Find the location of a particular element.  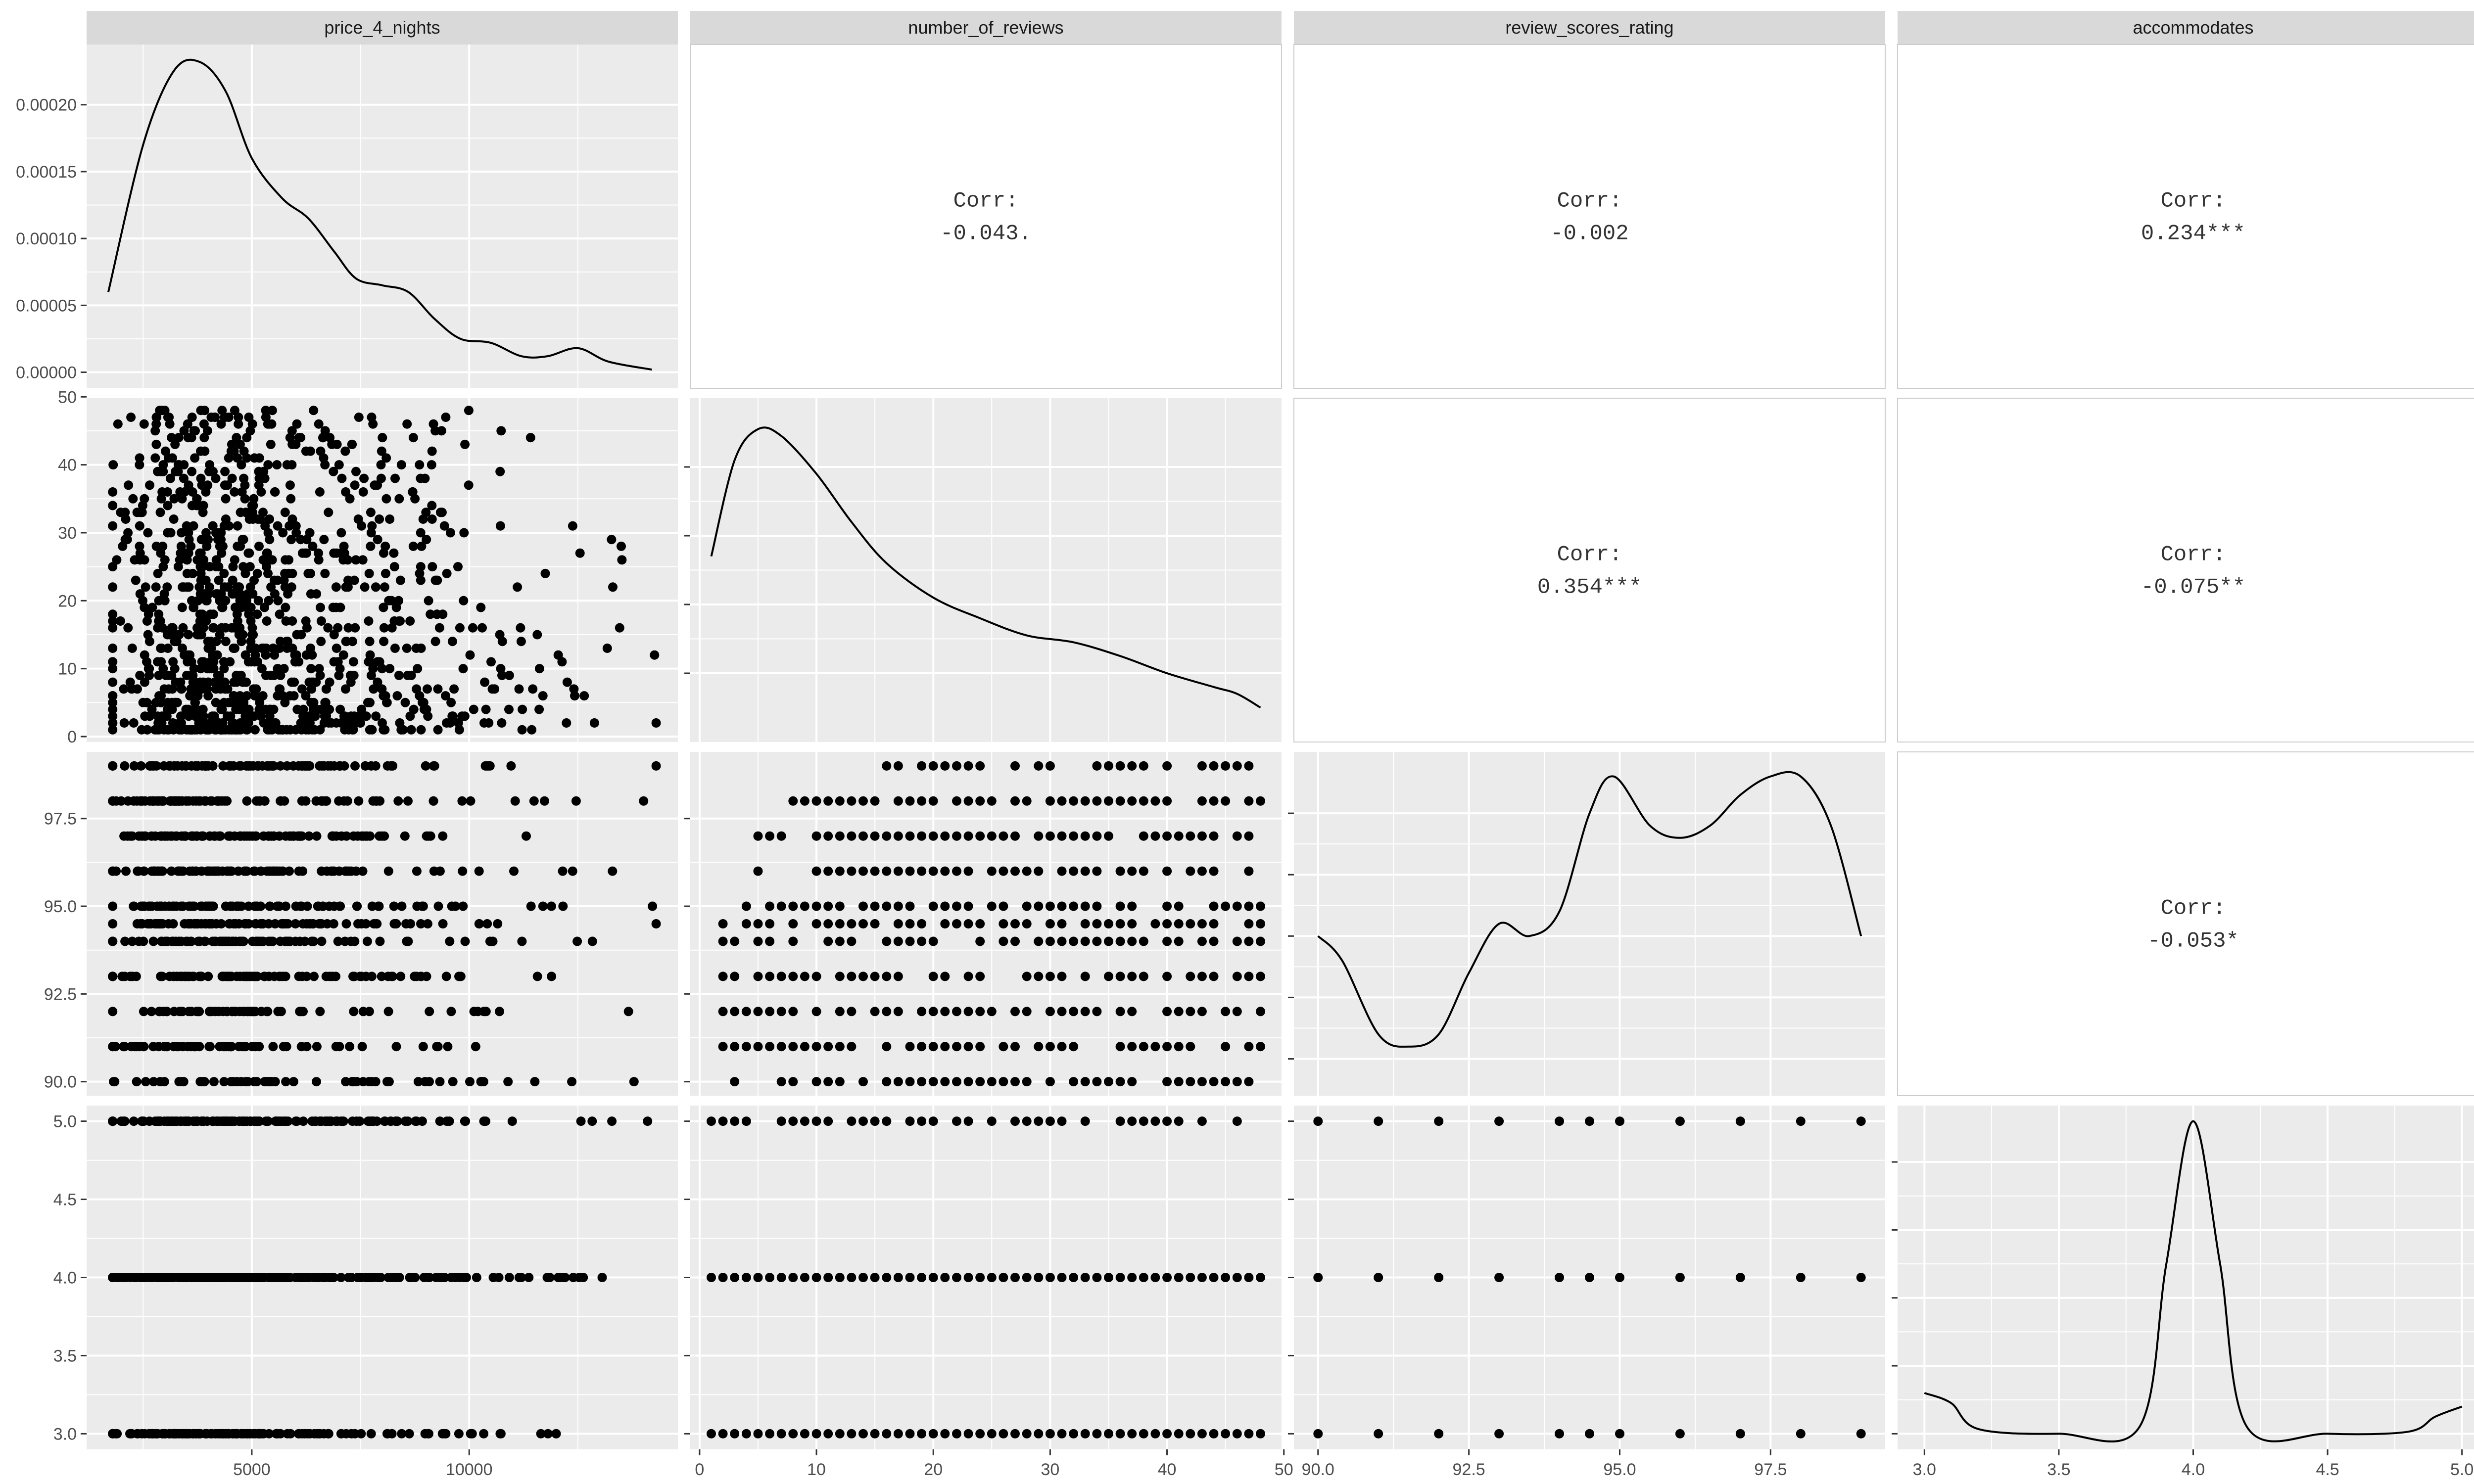

scatter-point-accommodates-vs-rating is located at coordinates (1680, 1121).